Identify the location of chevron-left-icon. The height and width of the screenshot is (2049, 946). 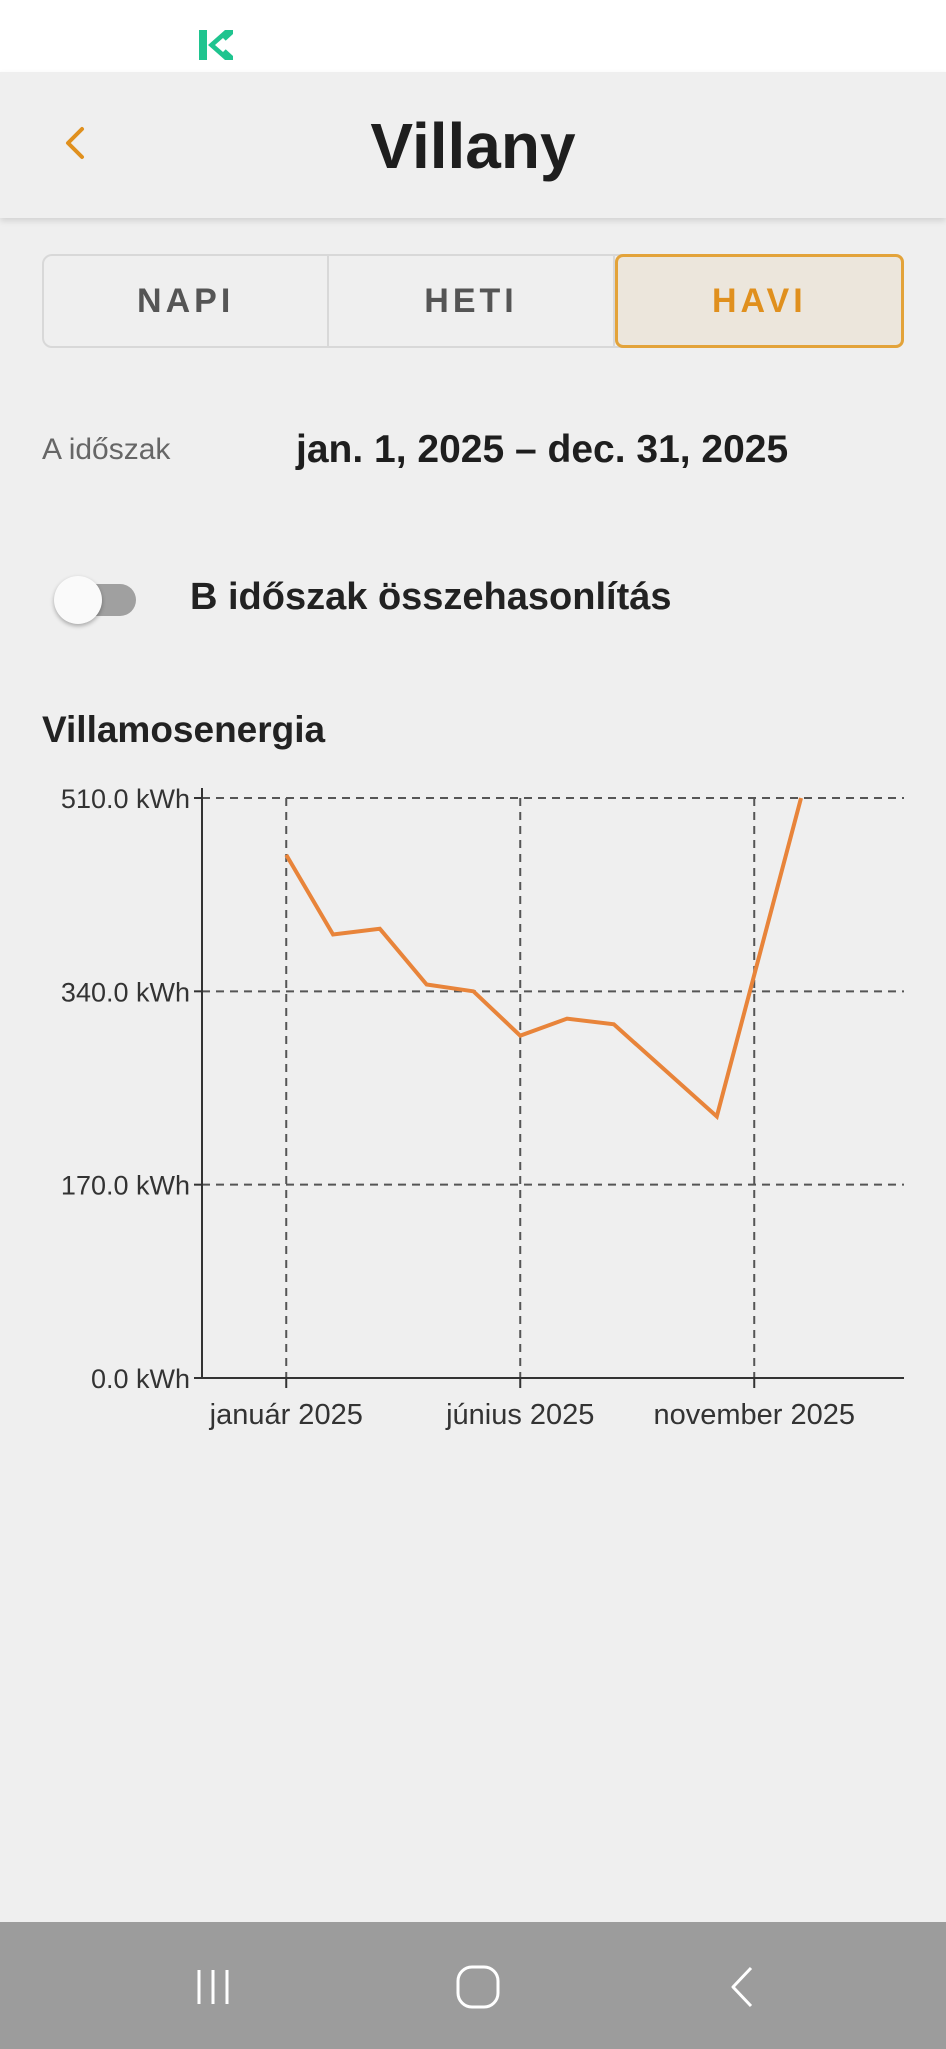
(75, 143).